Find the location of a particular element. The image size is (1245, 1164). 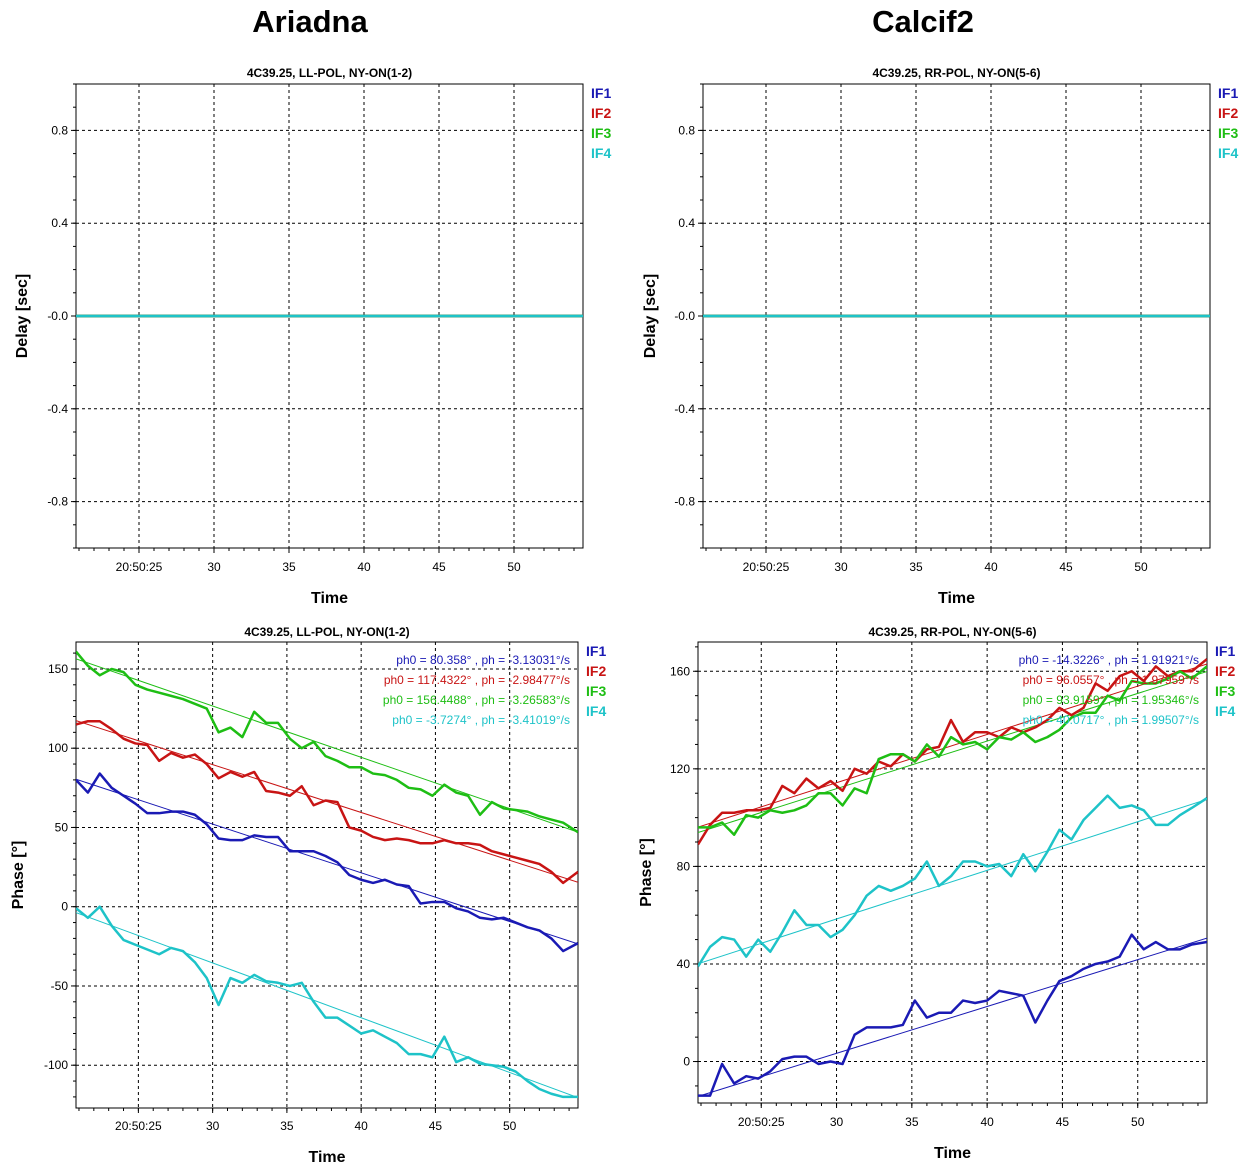

column-title-calcif2: Calcif2 is located at coordinates (923, 21).